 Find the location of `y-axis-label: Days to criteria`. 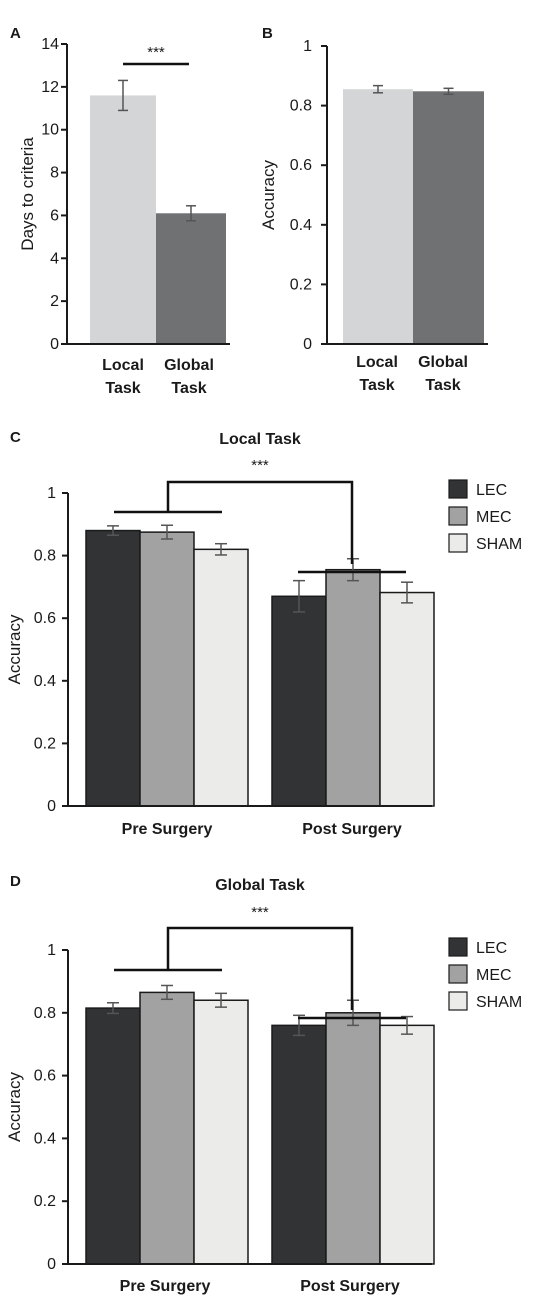

y-axis-label: Days to criteria is located at coordinates (27, 194).